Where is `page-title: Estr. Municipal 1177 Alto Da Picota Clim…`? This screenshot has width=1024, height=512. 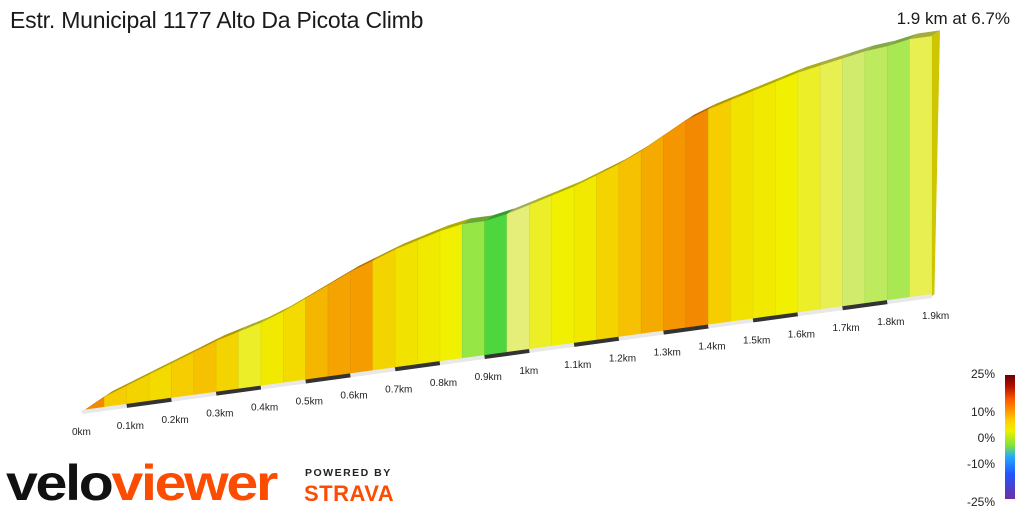 page-title: Estr. Municipal 1177 Alto Da Picota Clim… is located at coordinates (217, 20).